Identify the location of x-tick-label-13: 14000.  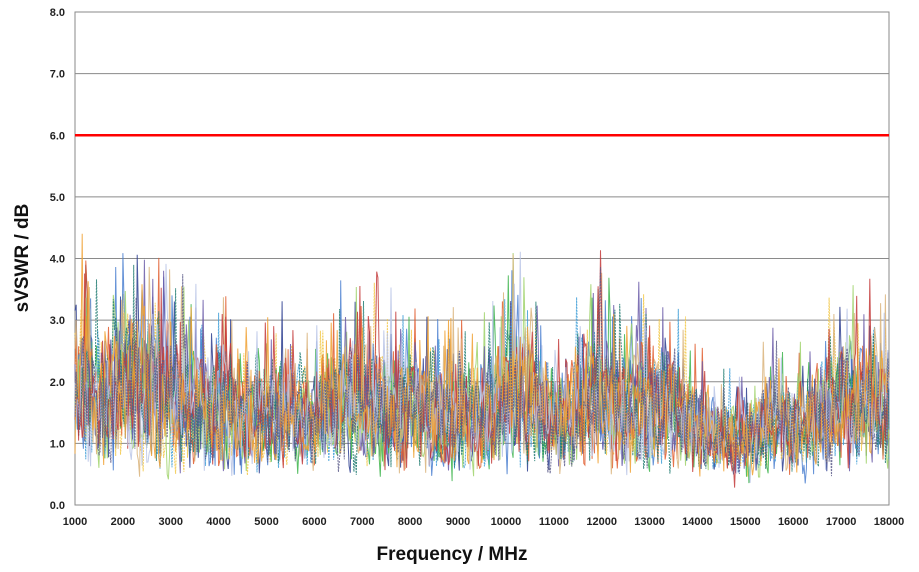
(697, 522).